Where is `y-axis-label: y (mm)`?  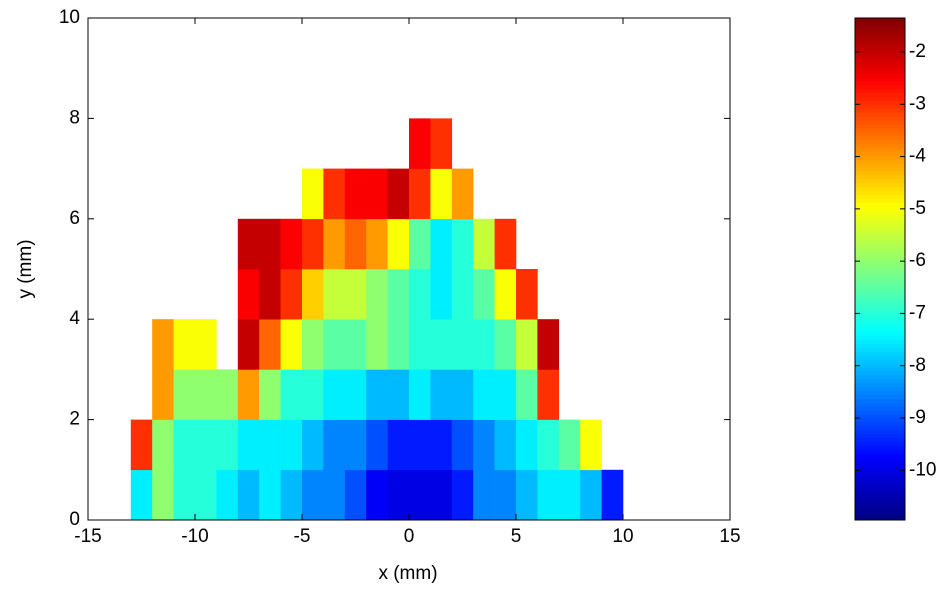
y-axis-label: y (mm) is located at coordinates (25, 268).